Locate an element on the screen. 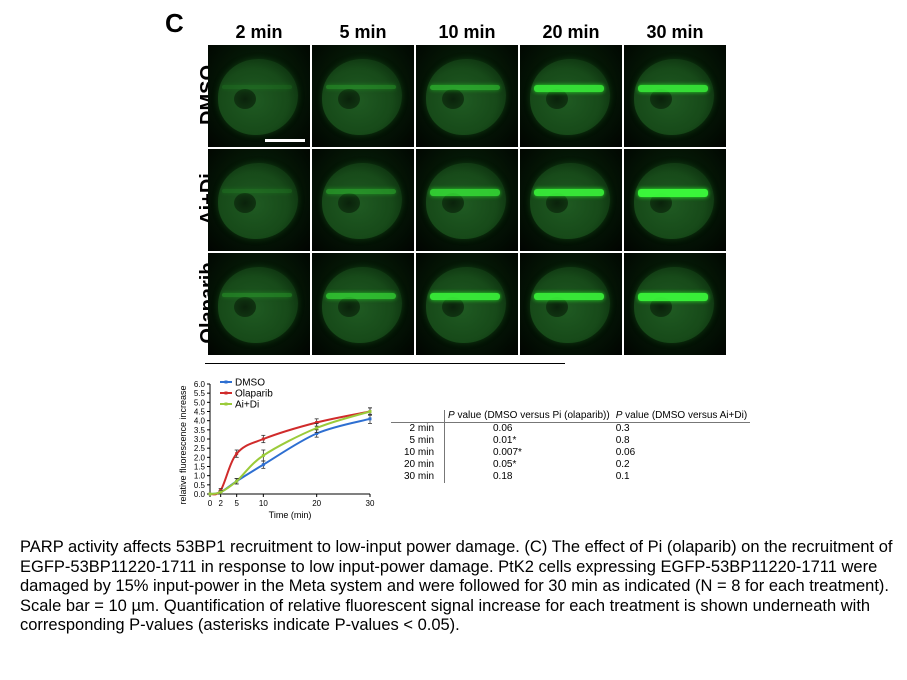 This screenshot has height=680, width=907. scale-bar is located at coordinates (285, 140).